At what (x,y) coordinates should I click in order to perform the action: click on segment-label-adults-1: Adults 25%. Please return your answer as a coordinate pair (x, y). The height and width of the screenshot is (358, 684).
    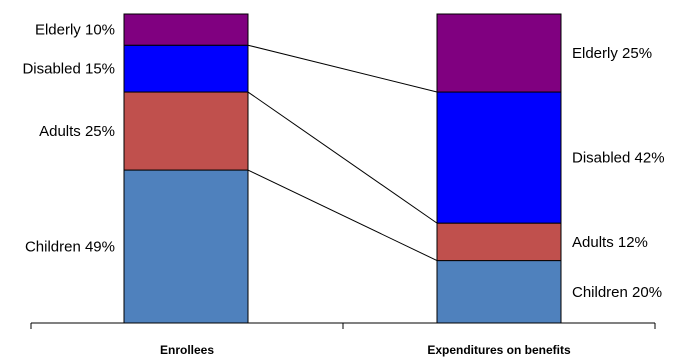
    Looking at the image, I should click on (77, 131).